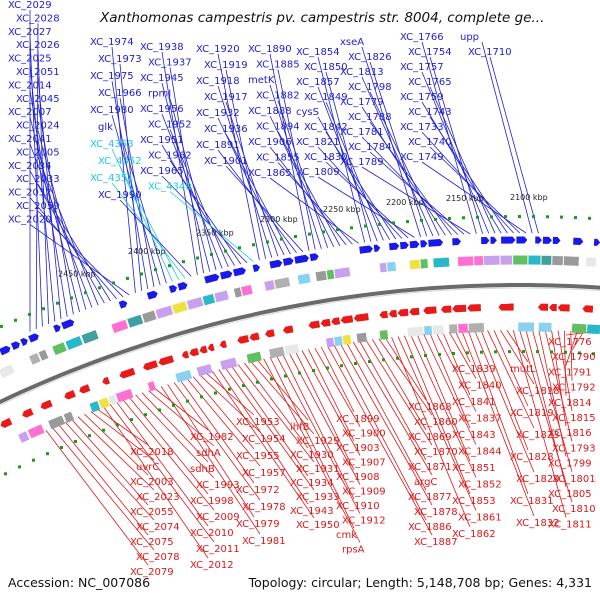 This screenshot has width=600, height=600. Describe the element at coordinates (218, 517) in the screenshot. I see `bottom-gene-label: XC_2009` at that location.